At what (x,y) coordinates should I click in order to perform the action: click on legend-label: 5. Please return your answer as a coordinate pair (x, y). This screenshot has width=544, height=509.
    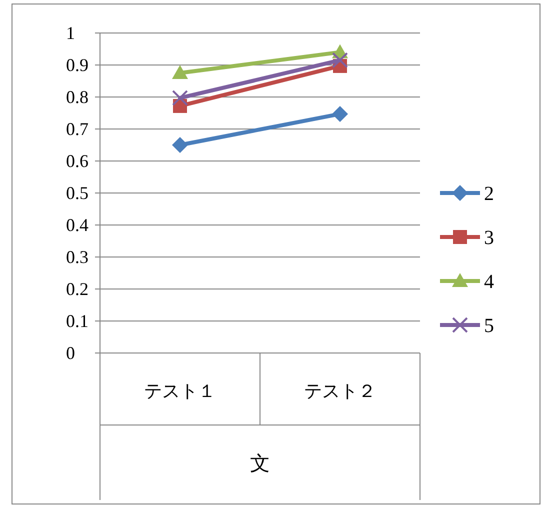
    Looking at the image, I should click on (489, 326).